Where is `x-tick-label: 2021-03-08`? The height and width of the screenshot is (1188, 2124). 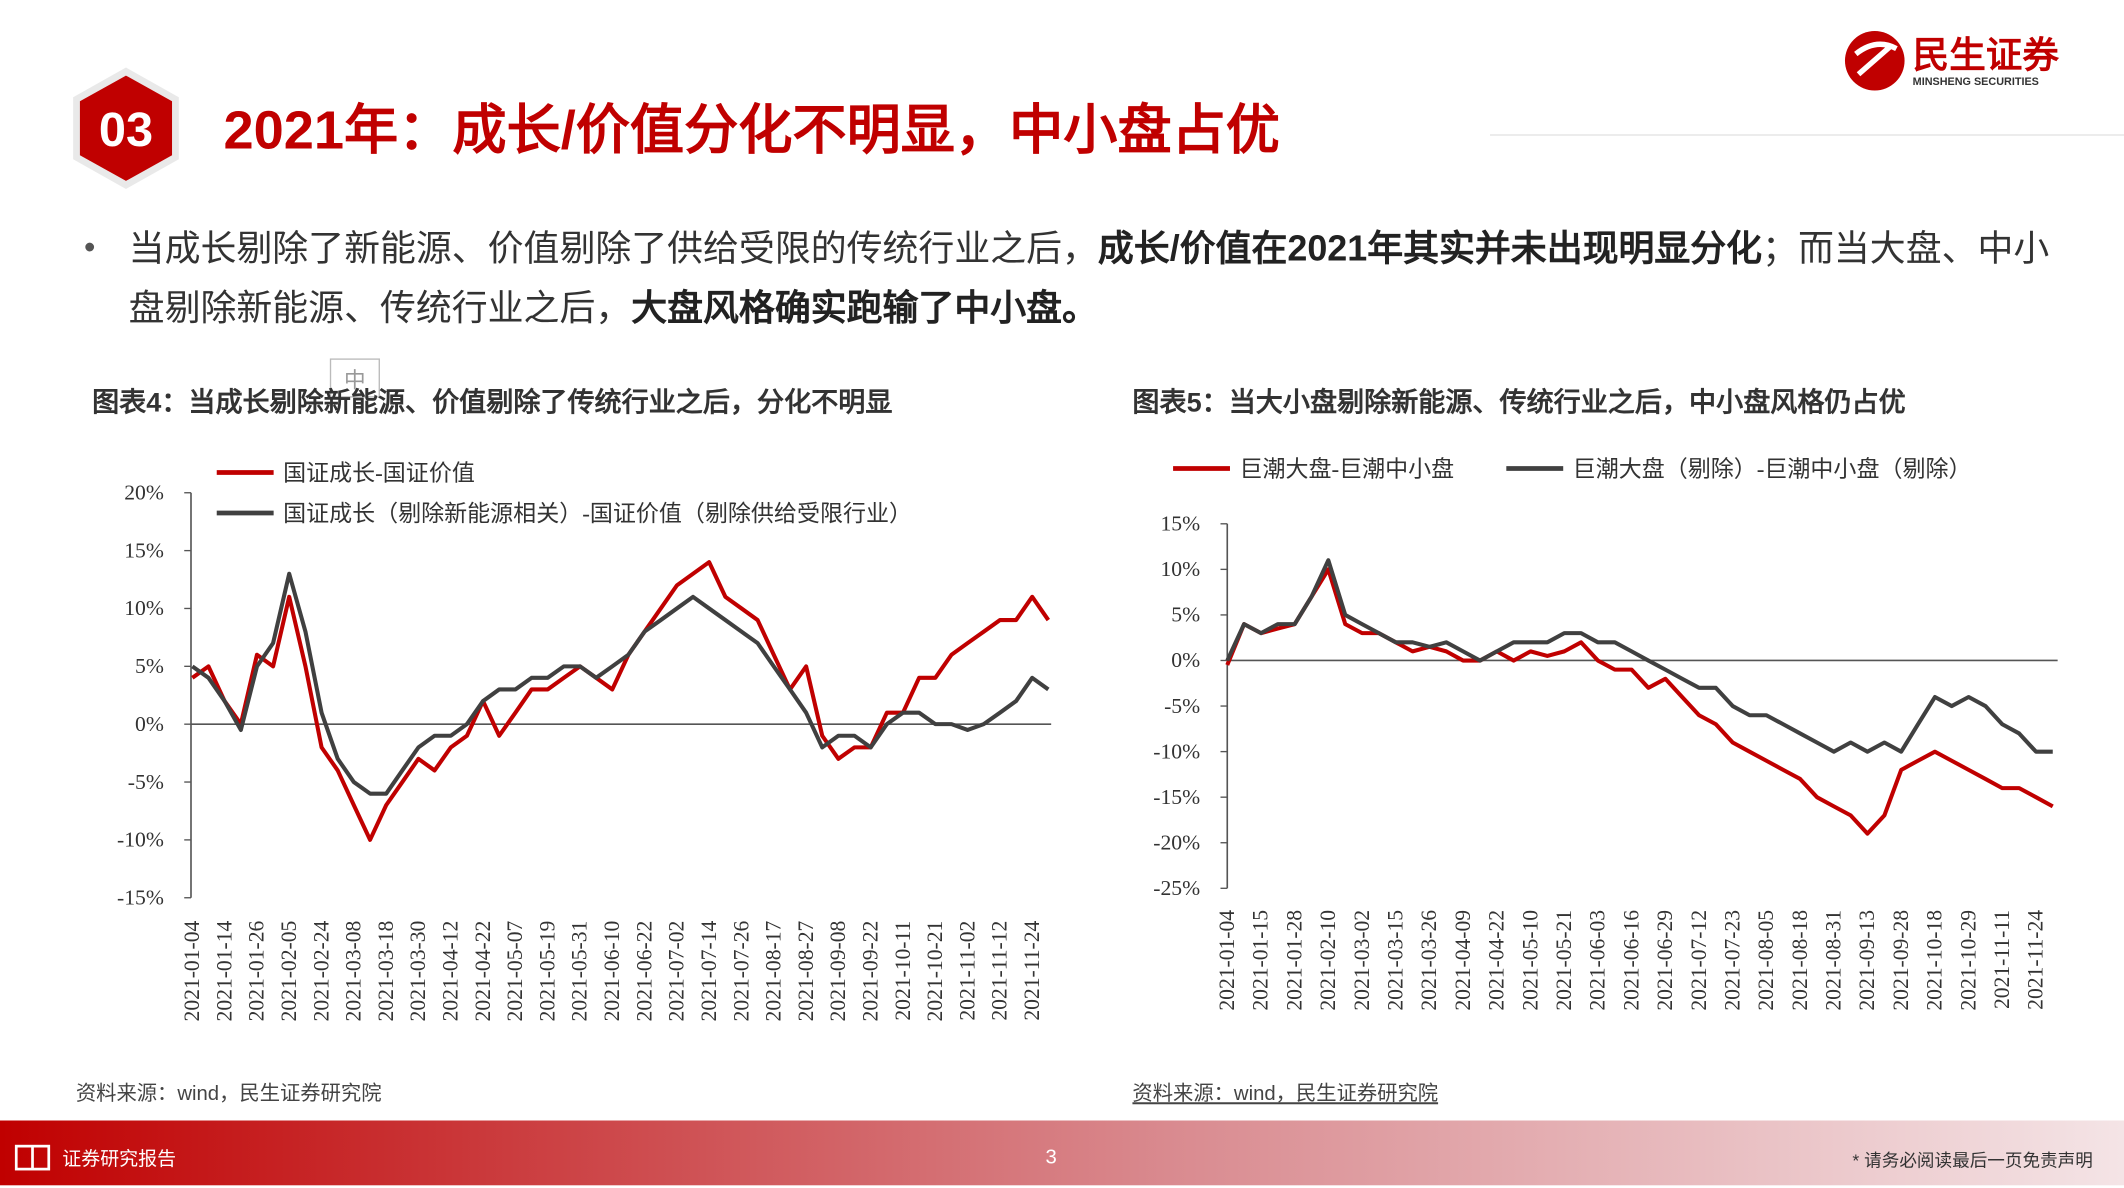 x-tick-label: 2021-03-08 is located at coordinates (354, 971).